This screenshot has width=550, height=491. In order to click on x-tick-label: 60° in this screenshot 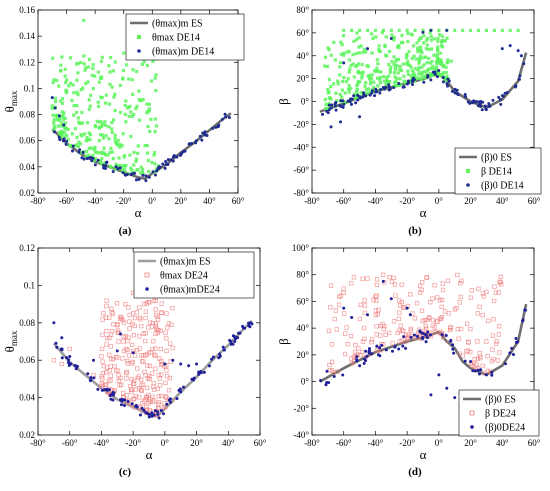, I will do `click(260, 443)`.